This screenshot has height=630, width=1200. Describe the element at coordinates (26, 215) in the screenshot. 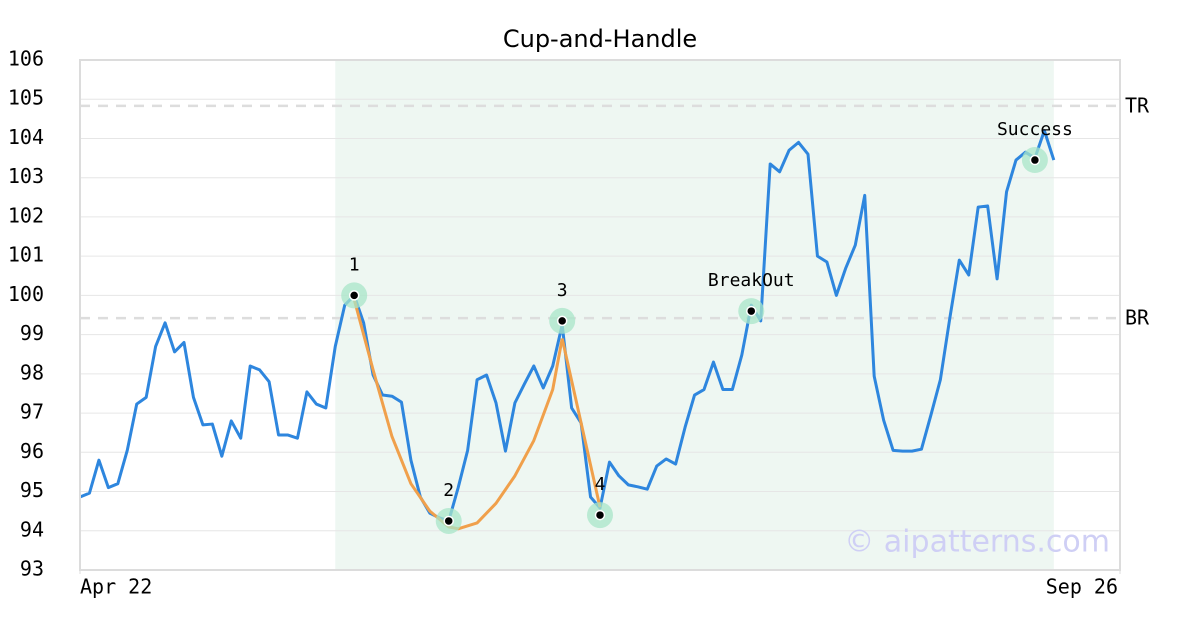

I see `y-tick-label: 102` at that location.